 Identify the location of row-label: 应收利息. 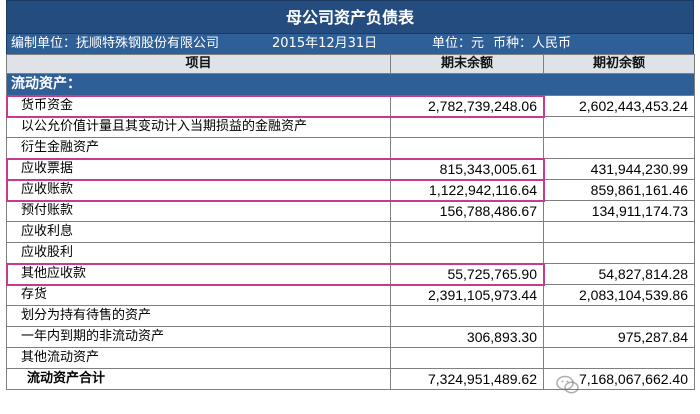
(198, 232).